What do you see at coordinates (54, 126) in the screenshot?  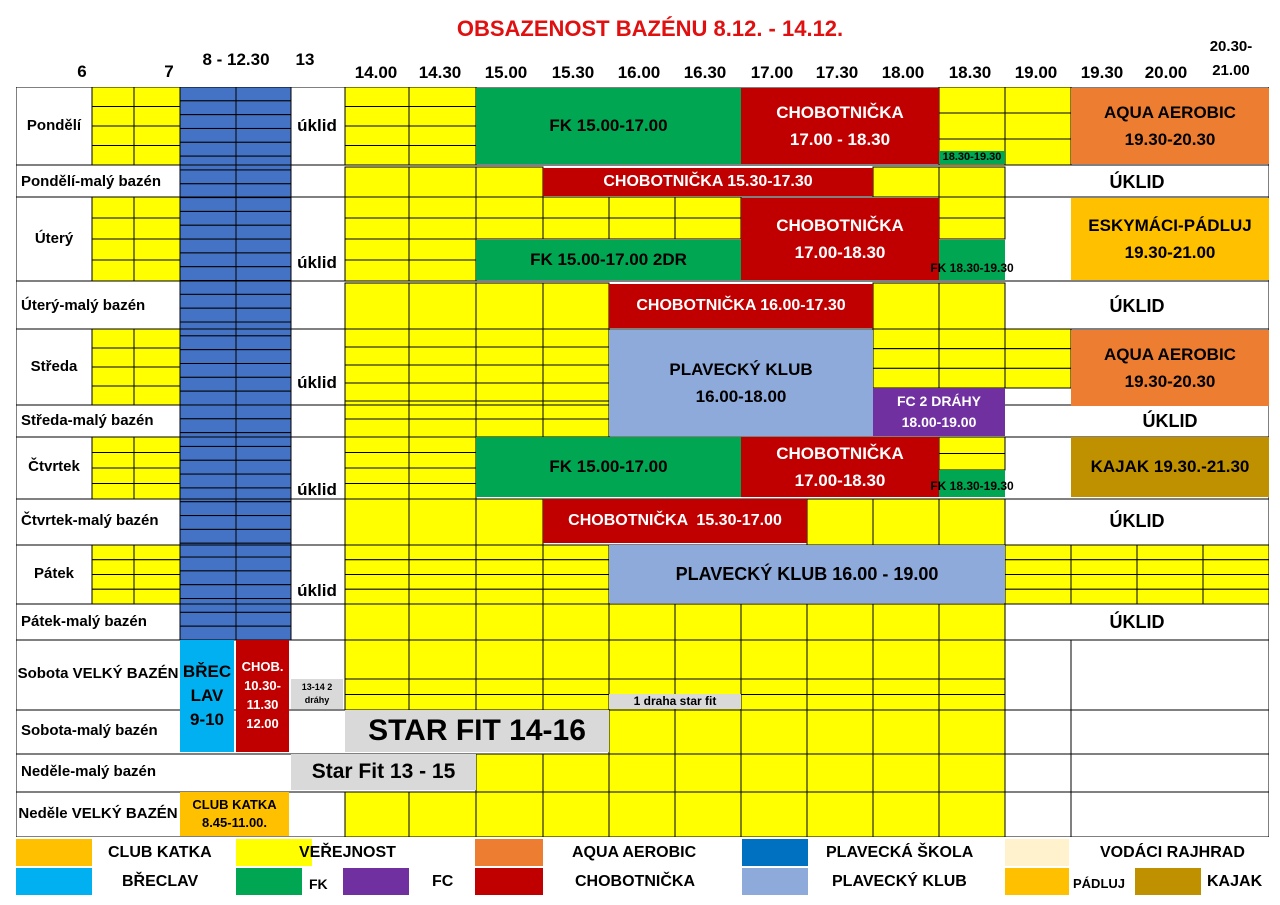 I see `row-label-pondeli: Pondělí` at bounding box center [54, 126].